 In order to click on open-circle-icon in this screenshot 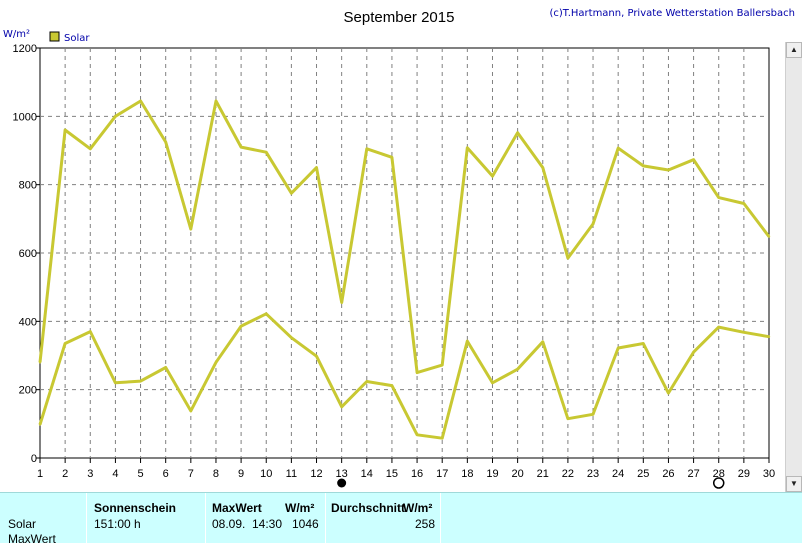, I will do `click(718, 483)`.